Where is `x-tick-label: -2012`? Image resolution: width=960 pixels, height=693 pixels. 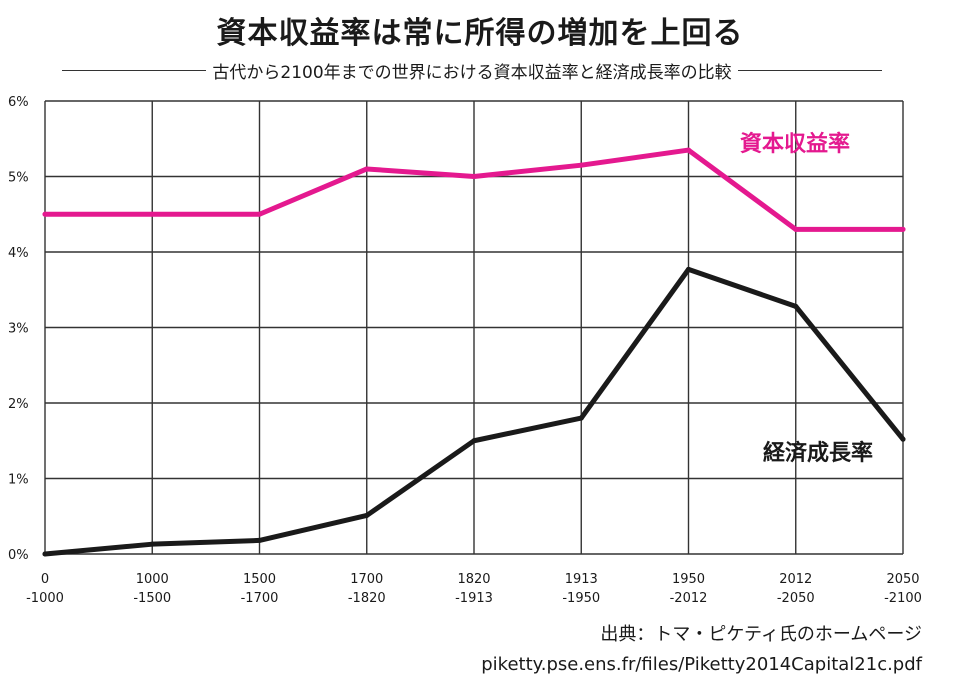
x-tick-label: -2012 is located at coordinates (689, 598).